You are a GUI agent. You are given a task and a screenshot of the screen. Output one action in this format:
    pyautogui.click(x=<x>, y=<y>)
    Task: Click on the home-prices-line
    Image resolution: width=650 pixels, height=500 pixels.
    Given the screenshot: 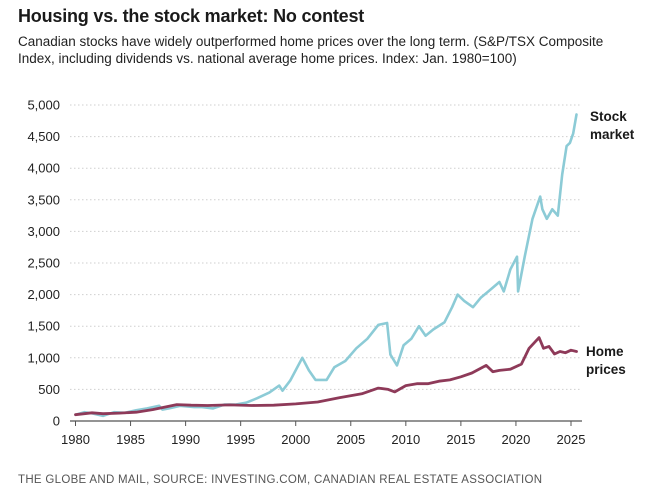 What is the action you would take?
    pyautogui.click(x=326, y=376)
    